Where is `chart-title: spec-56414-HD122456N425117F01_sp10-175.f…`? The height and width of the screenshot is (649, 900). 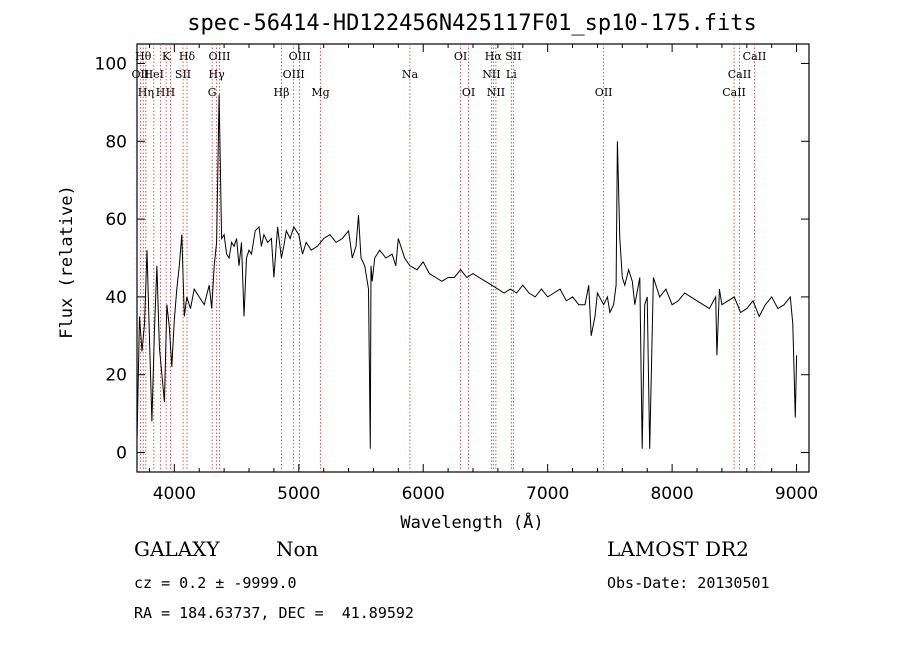 chart-title: spec-56414-HD122456N425117F01_sp10-175.f… is located at coordinates (472, 23).